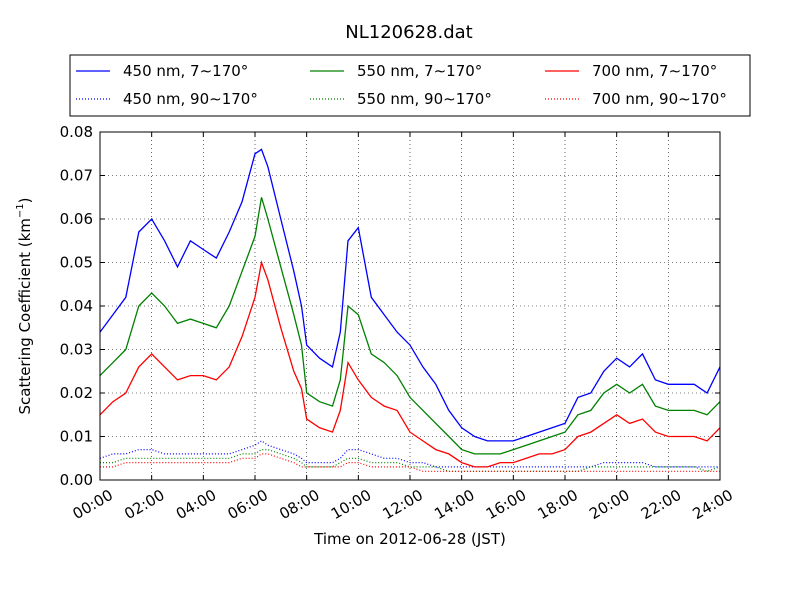 This screenshot has height=604, width=800. I want to click on x-tick-label: 08:00, so click(299, 504).